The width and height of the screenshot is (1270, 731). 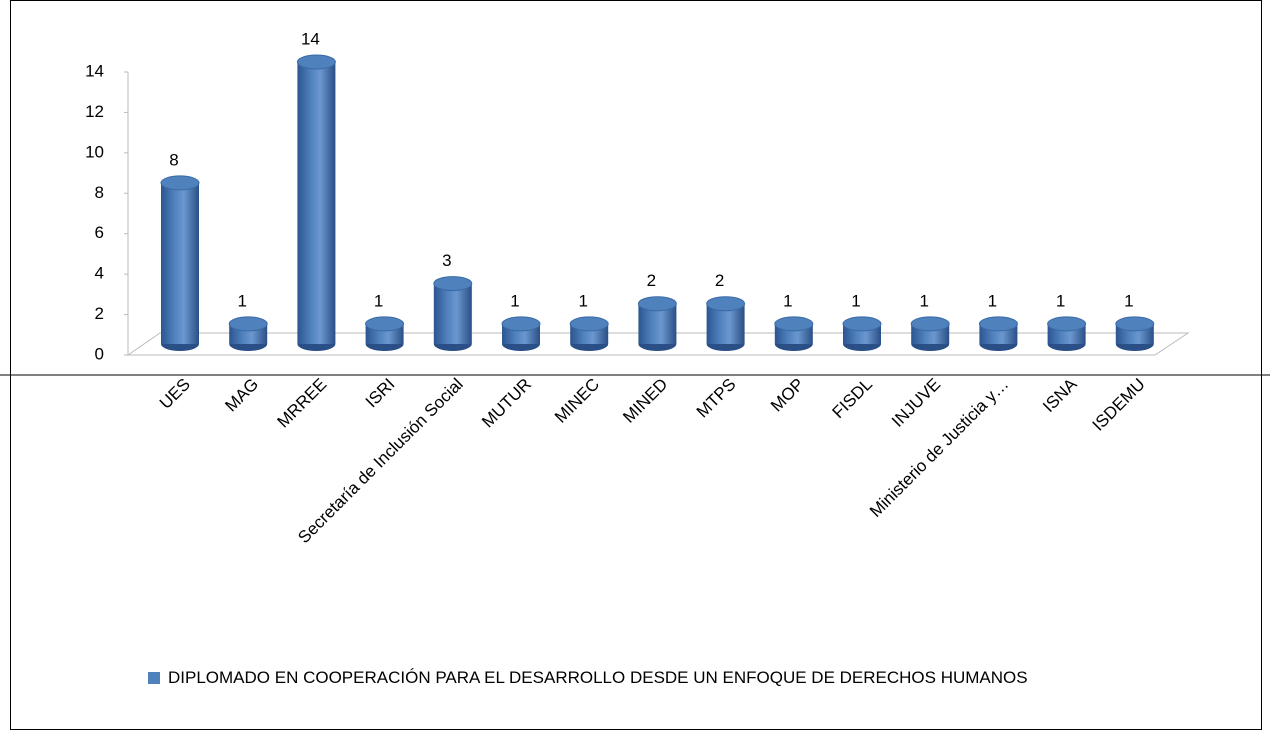 I want to click on x-tick-label: MAG, so click(x=241, y=395).